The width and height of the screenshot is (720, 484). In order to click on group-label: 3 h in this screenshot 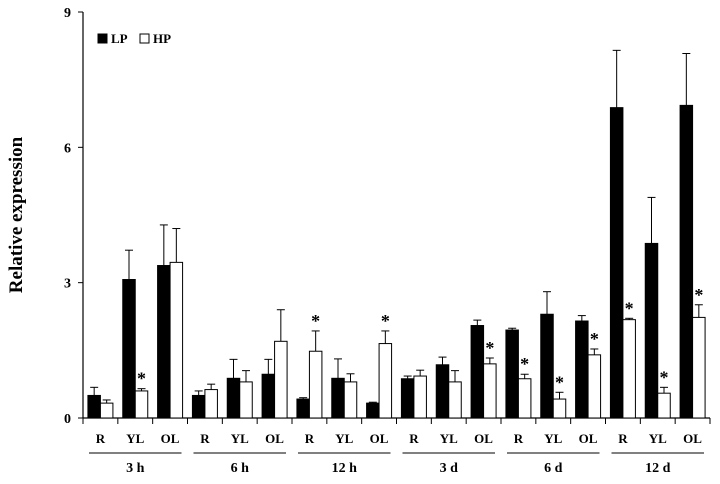, I will do `click(135, 468)`.